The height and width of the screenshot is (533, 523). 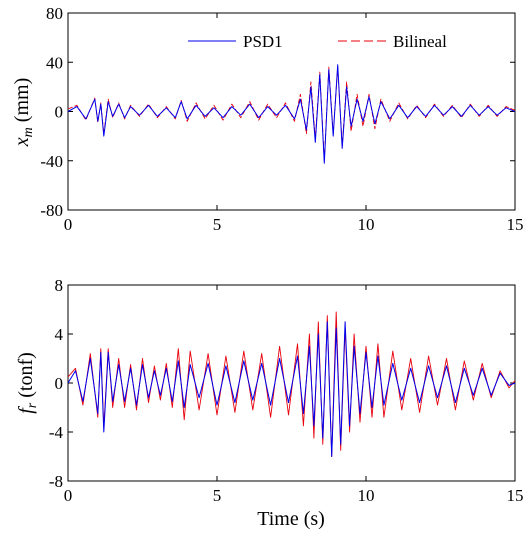 What do you see at coordinates (317, 41) in the screenshot?
I see `legend: PSD1 Bilineal` at bounding box center [317, 41].